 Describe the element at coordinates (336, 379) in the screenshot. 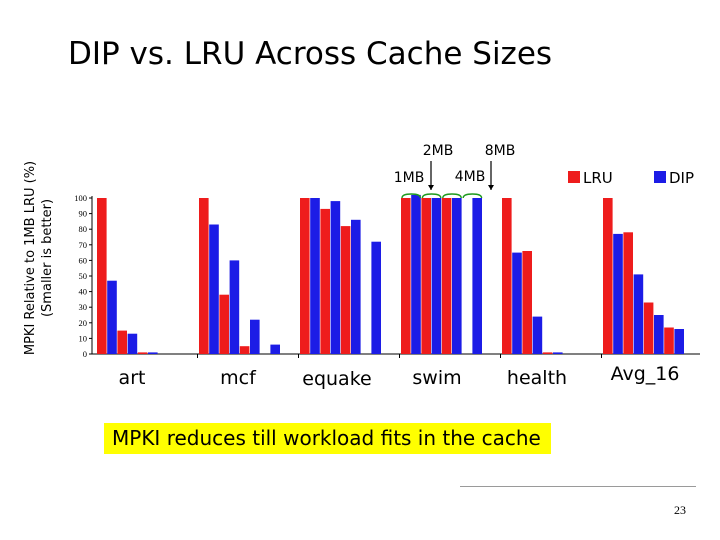

I see `x-tick-label-equake: equake` at that location.